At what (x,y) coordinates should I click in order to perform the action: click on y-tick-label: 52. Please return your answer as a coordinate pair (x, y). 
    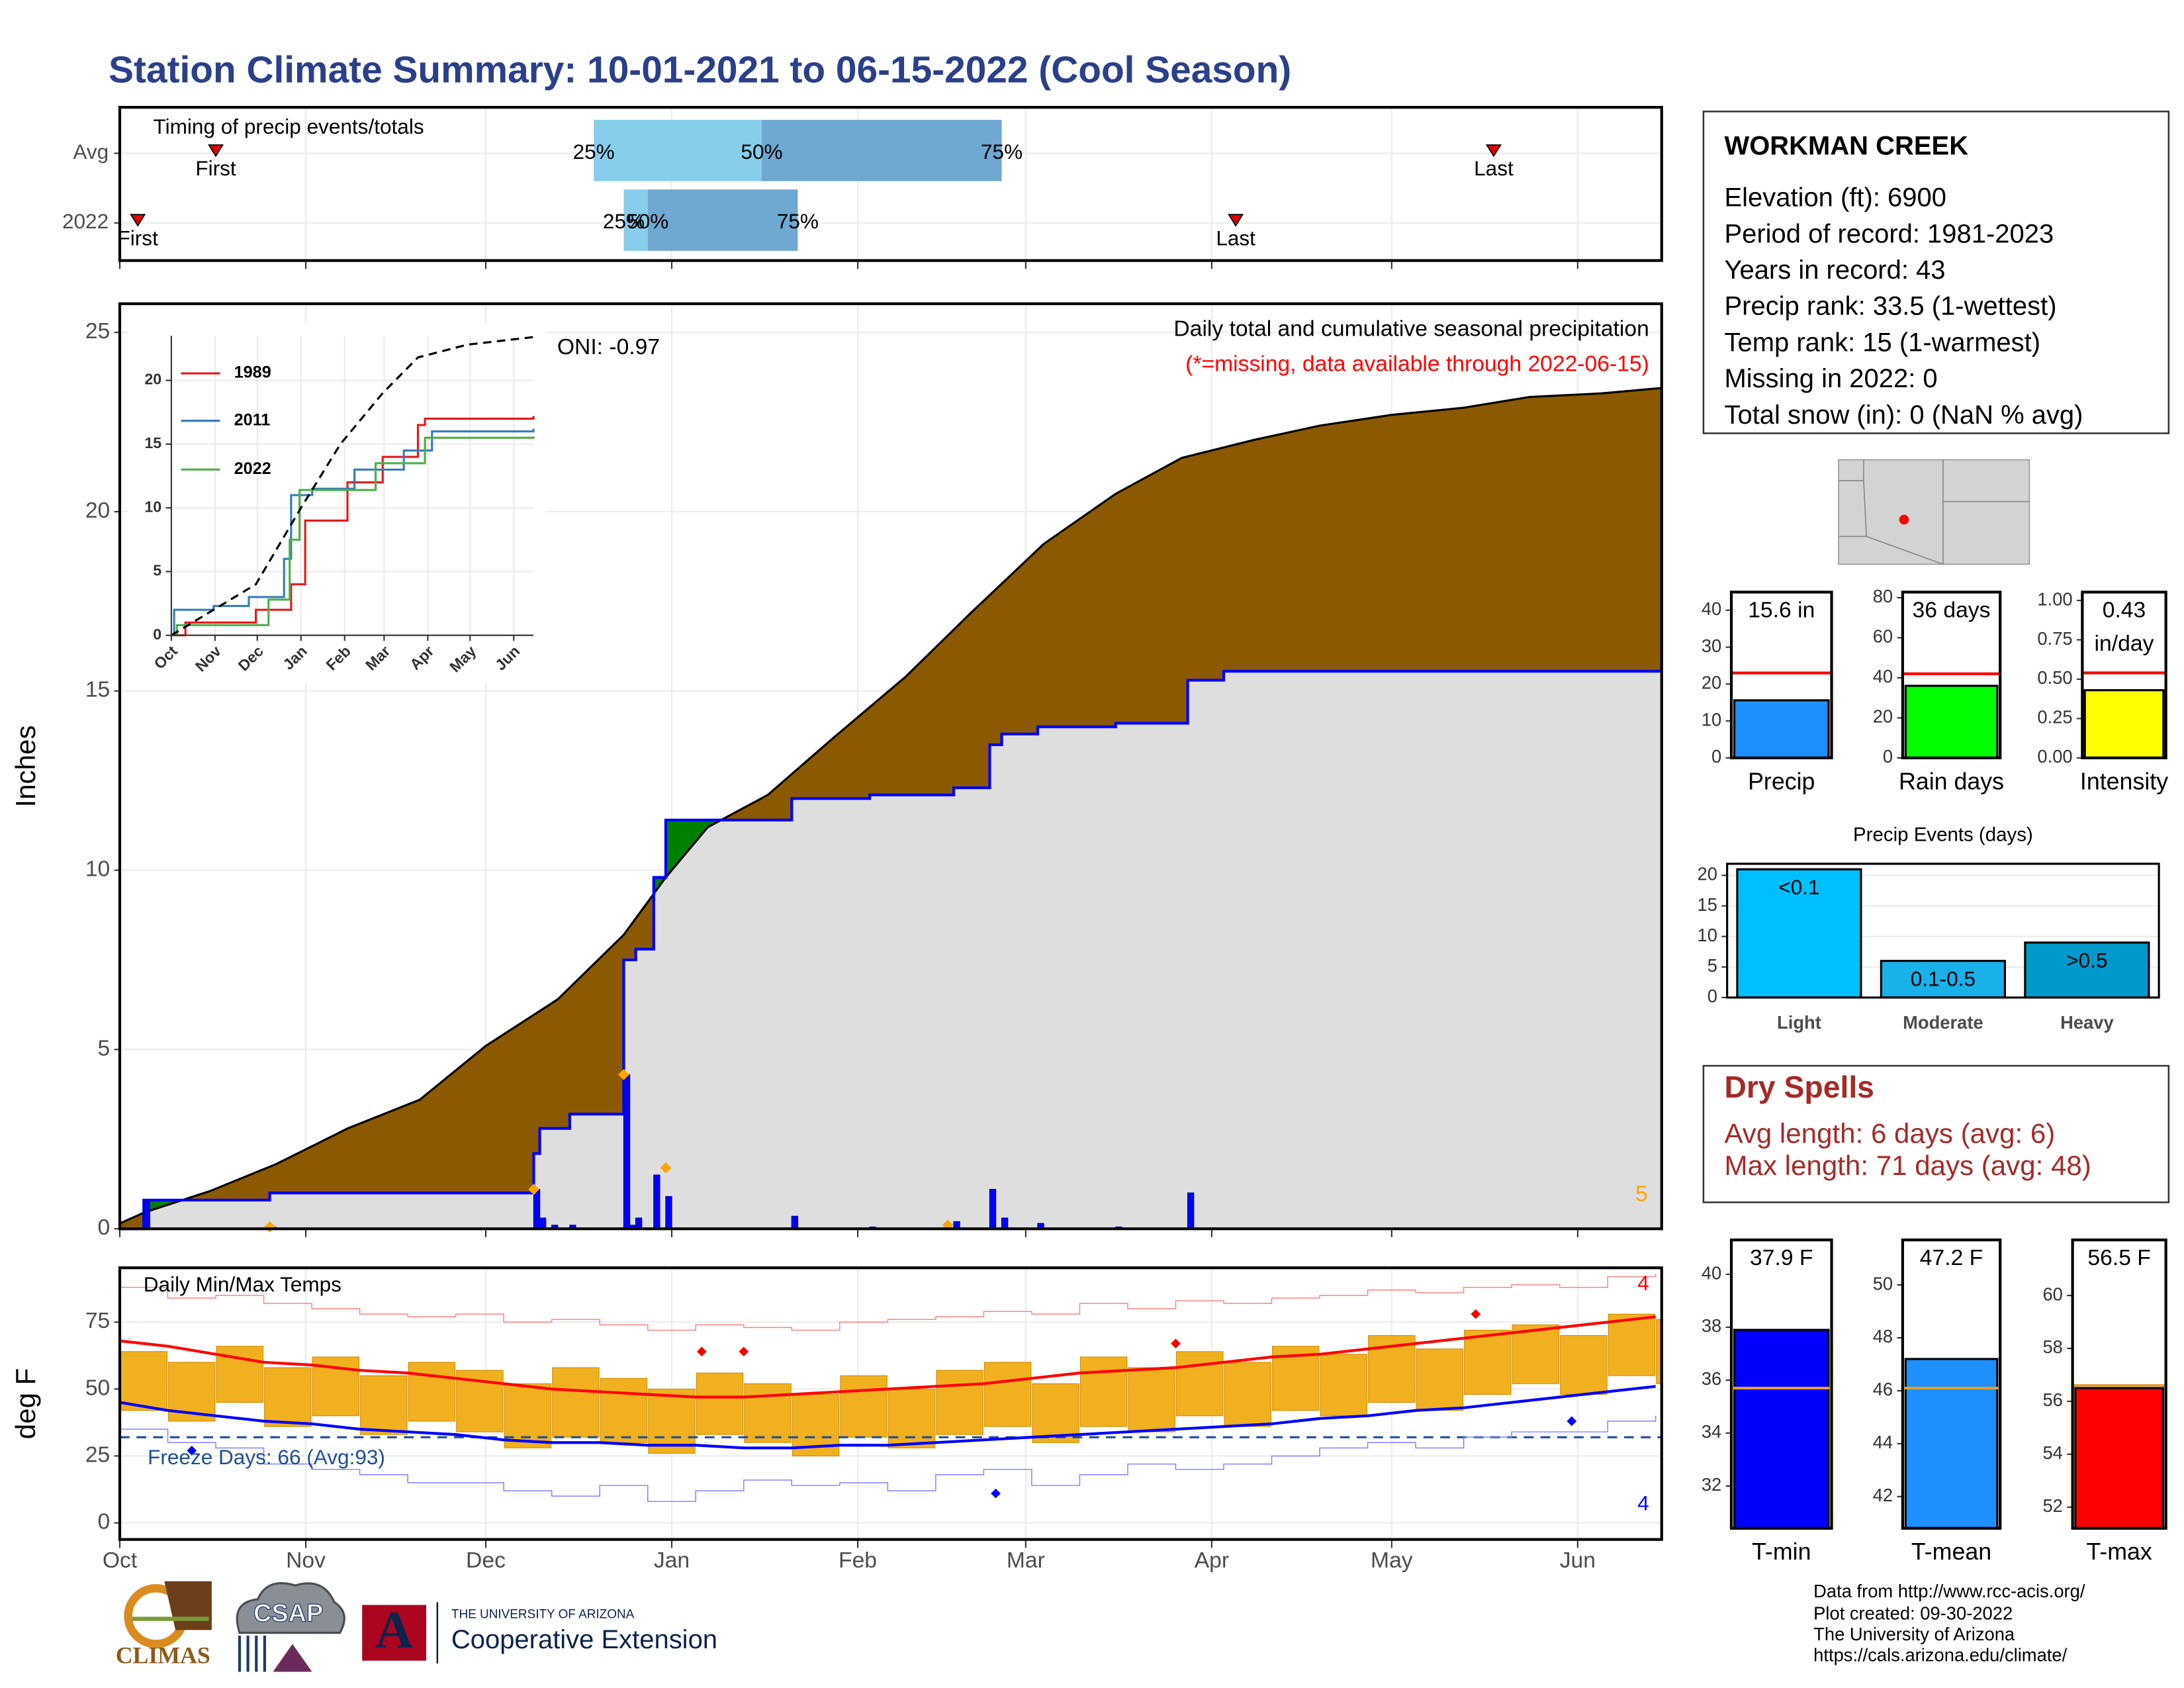
    Looking at the image, I should click on (2052, 1505).